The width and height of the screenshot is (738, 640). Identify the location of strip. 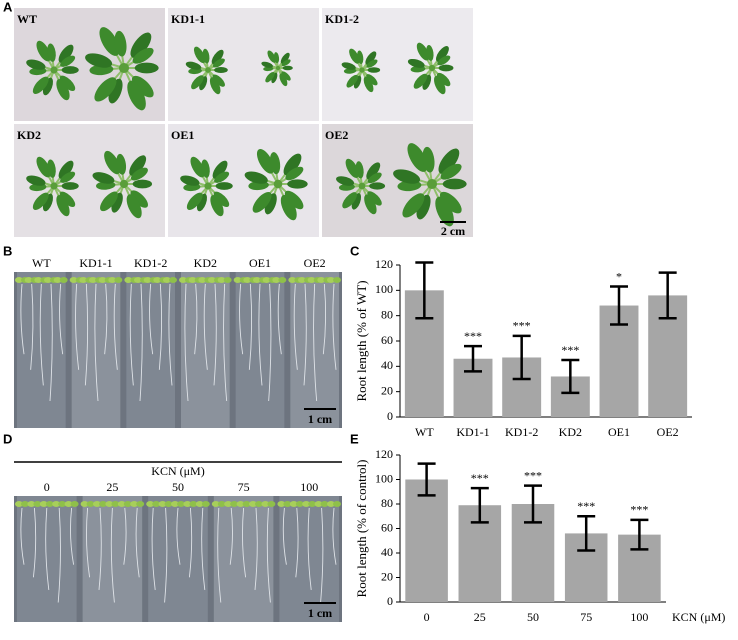
(314, 350).